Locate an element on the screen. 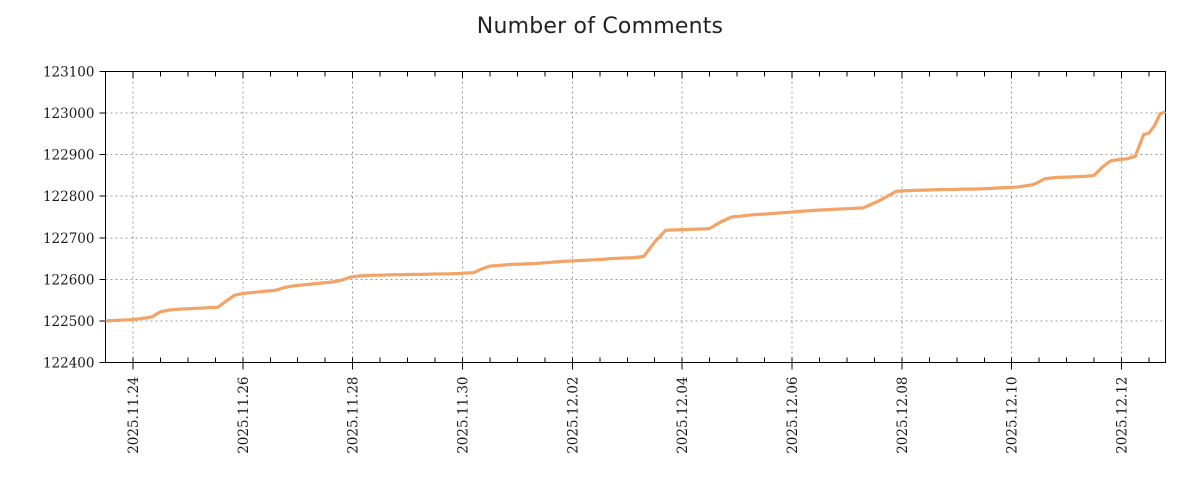 The width and height of the screenshot is (1200, 500). x-tick-label: 2025.12.04 is located at coordinates (683, 415).